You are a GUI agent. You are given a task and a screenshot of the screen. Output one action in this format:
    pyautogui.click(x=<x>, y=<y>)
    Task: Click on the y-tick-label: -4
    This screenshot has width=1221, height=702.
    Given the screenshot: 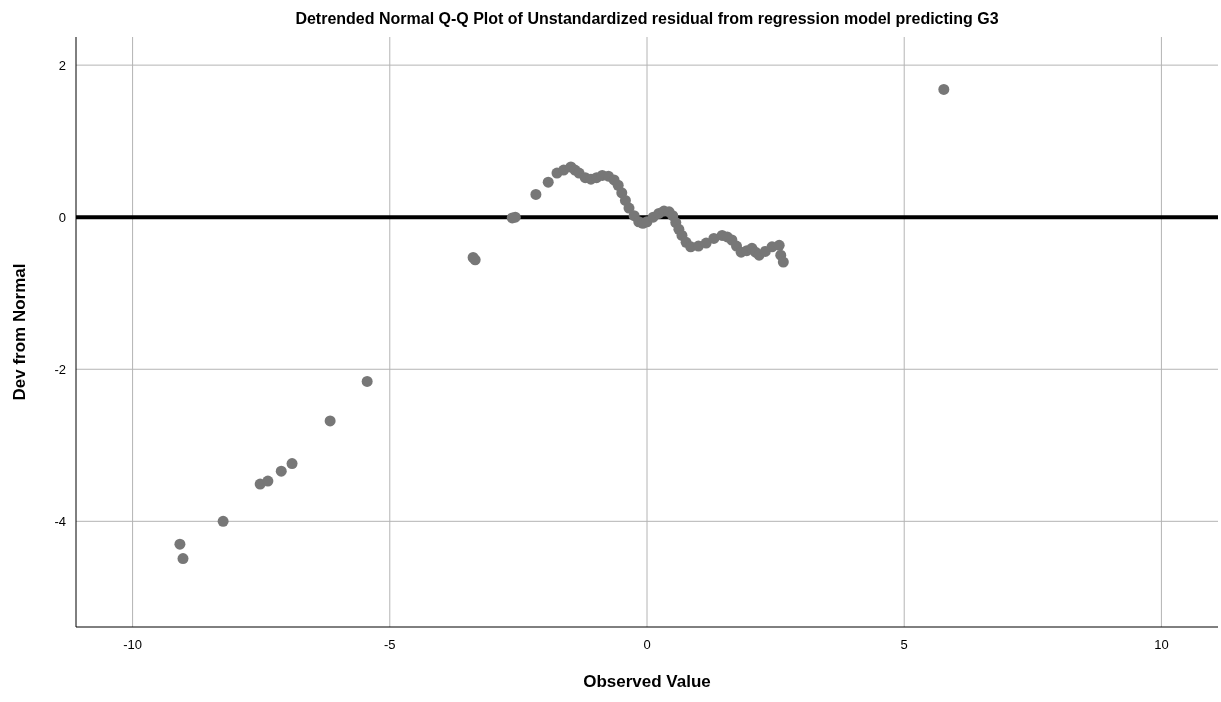 What is the action you would take?
    pyautogui.click(x=60, y=521)
    